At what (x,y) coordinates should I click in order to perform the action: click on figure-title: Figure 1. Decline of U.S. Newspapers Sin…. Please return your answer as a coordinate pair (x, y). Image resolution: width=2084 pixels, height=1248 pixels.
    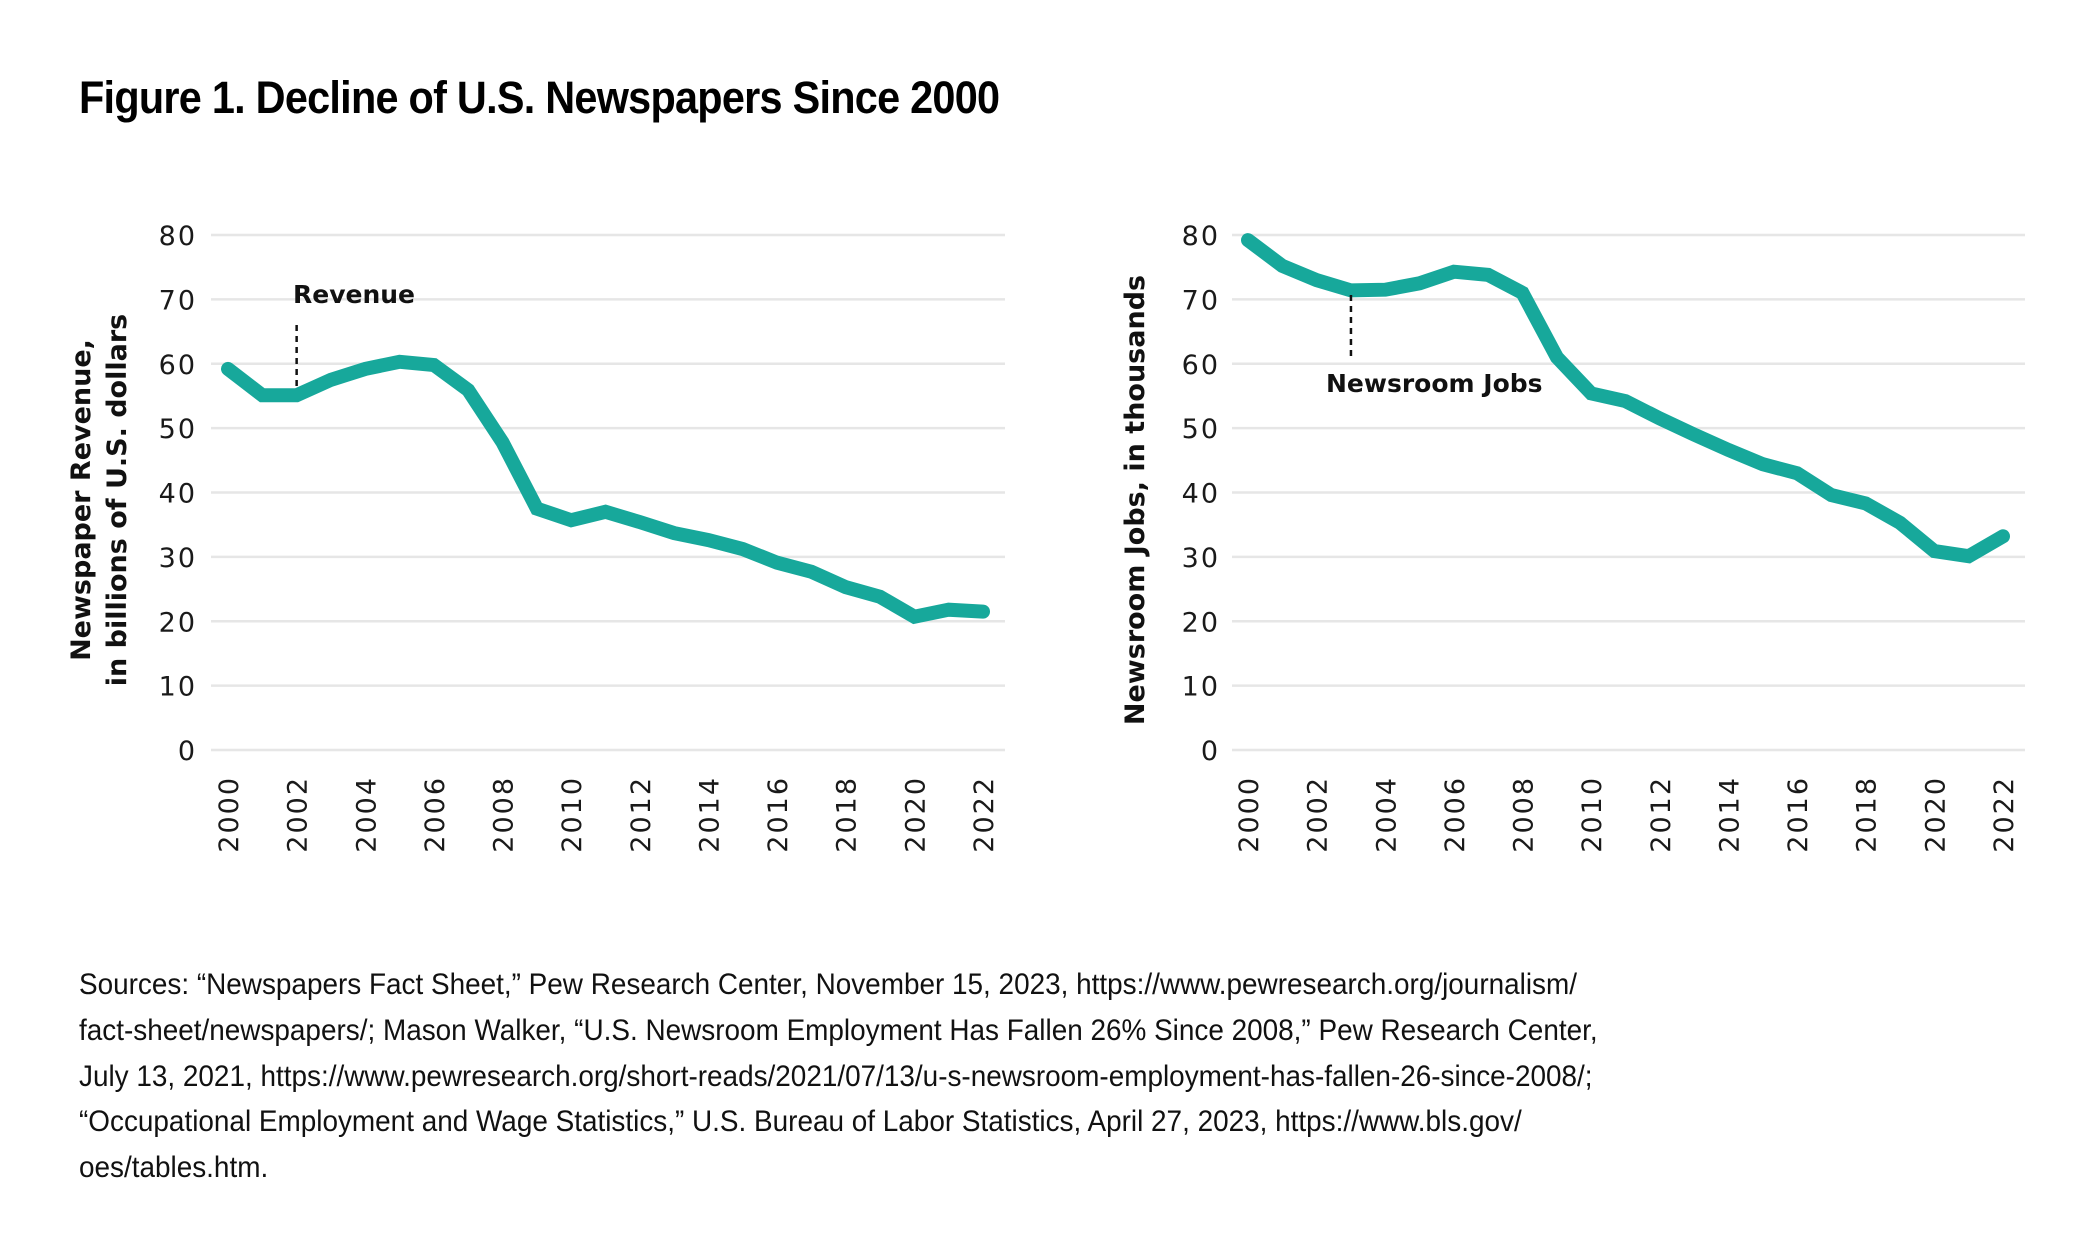
    Looking at the image, I should click on (539, 97).